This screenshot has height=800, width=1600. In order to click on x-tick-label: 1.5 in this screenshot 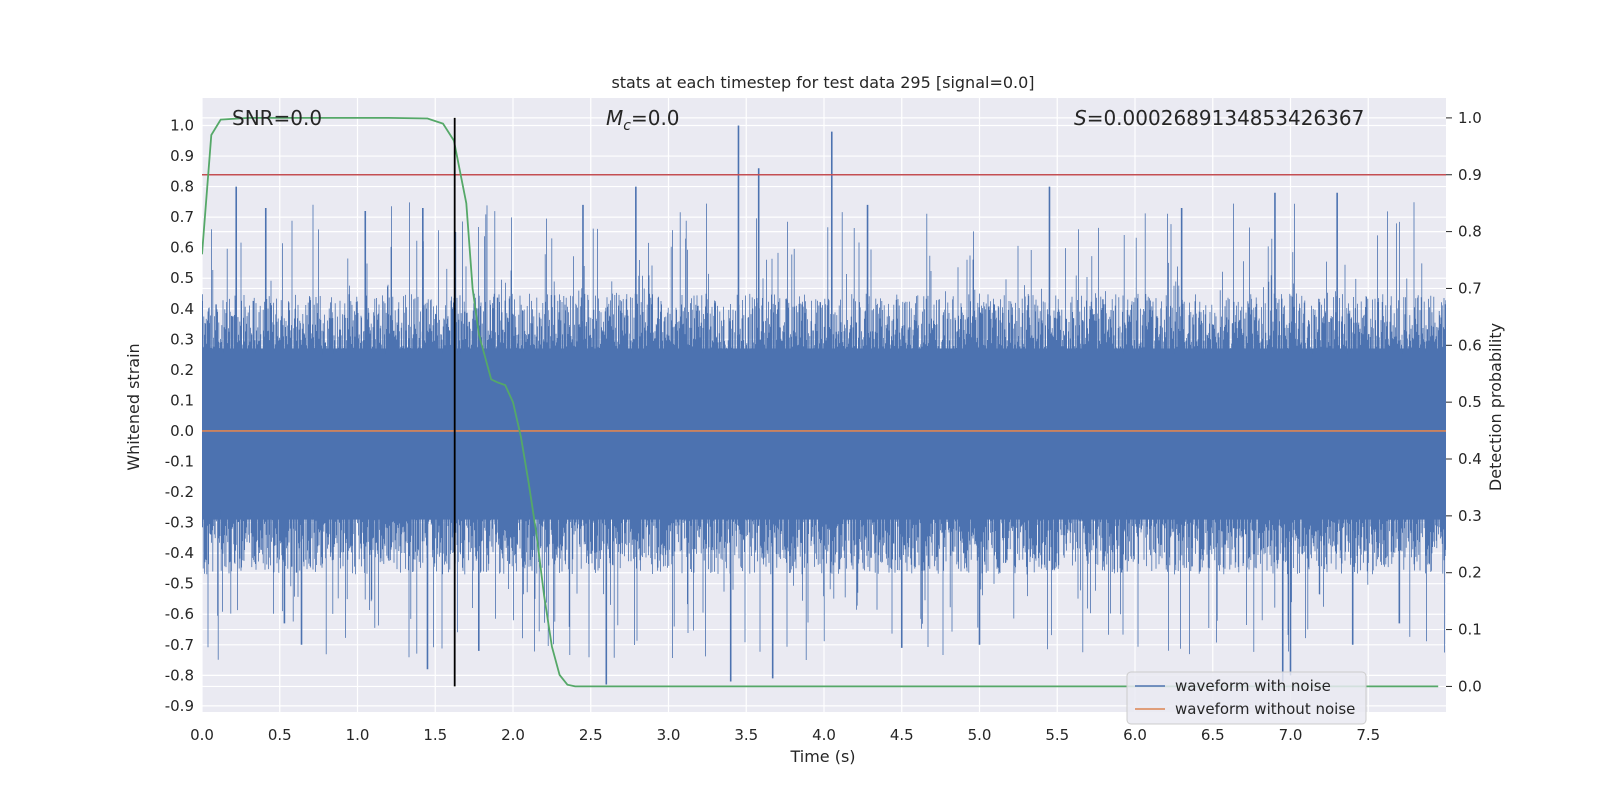, I will do `click(435, 735)`.